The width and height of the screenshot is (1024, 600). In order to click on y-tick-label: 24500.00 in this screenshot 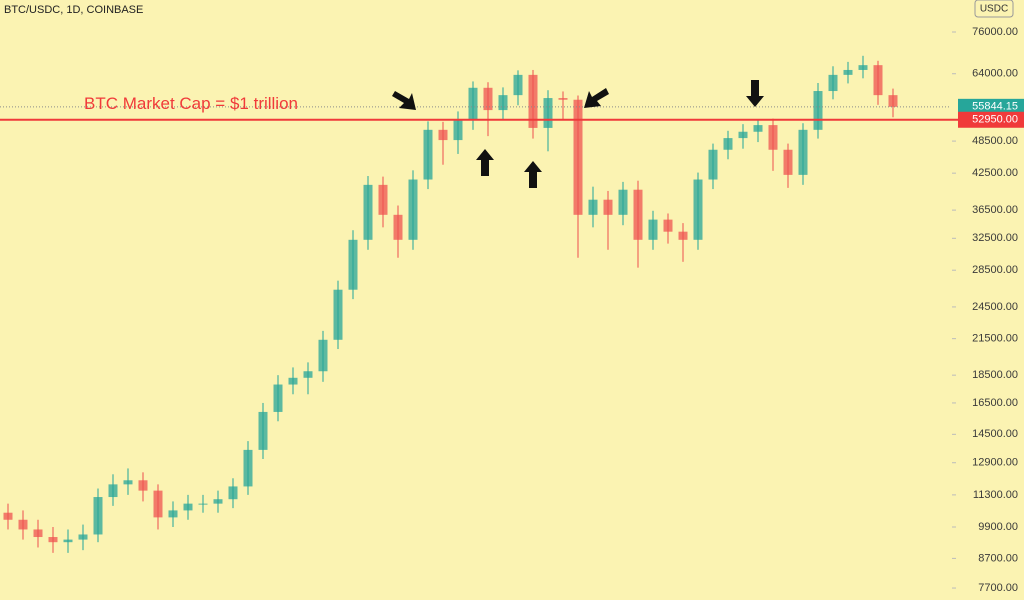, I will do `click(995, 307)`.